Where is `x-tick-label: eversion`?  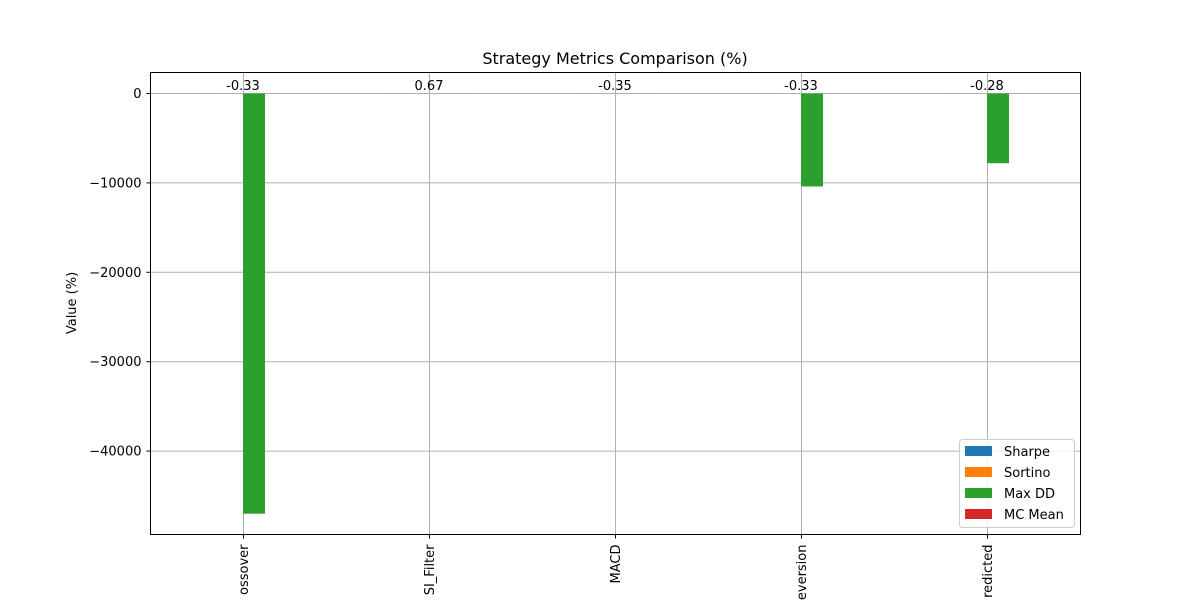
x-tick-label: eversion is located at coordinates (802, 572).